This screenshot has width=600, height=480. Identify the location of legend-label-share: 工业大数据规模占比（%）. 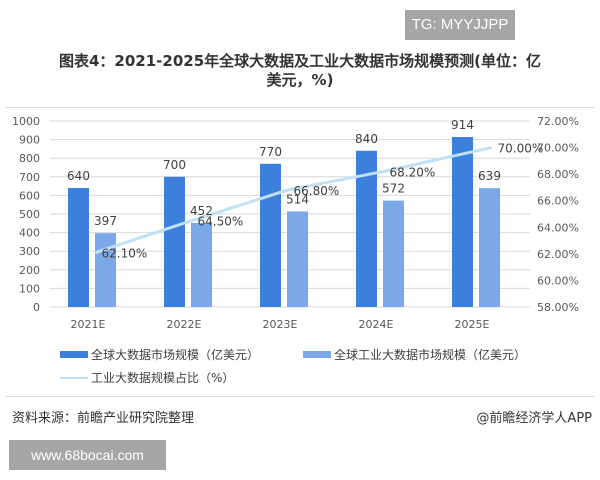
(163, 378).